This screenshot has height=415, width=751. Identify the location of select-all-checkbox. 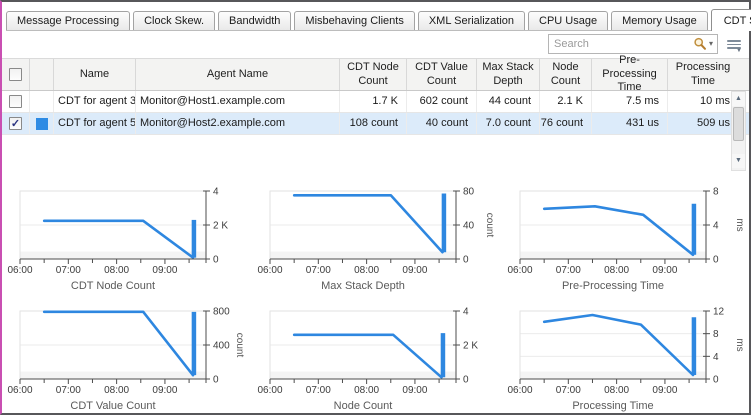
(15, 74).